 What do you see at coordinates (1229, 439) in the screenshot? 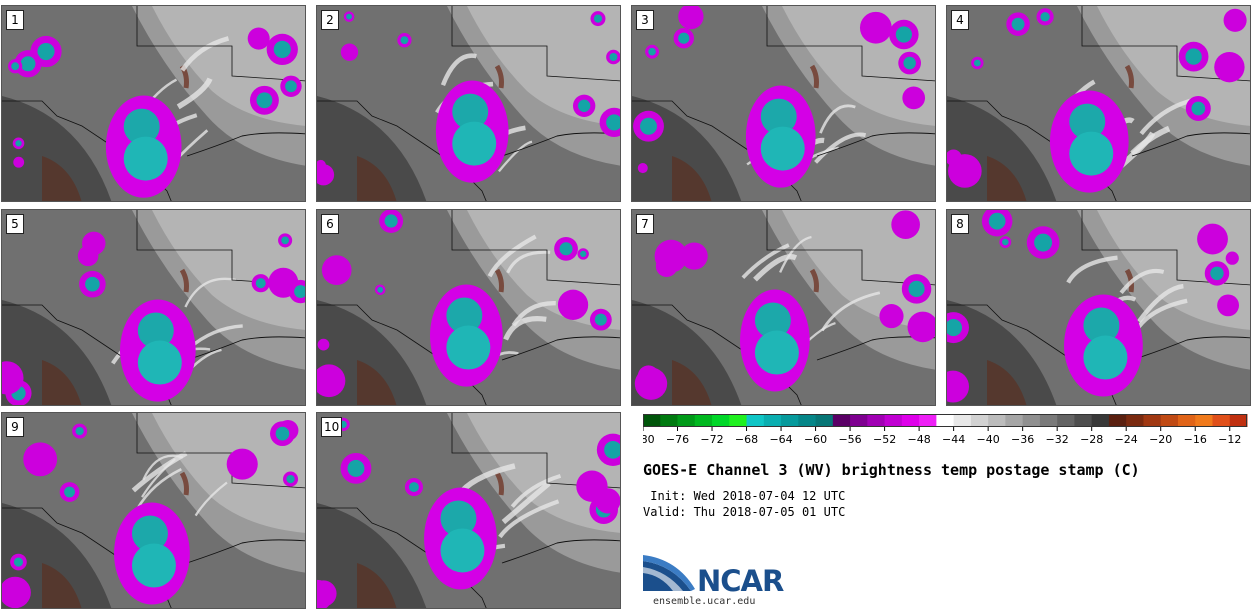
I see `colorbar-tick-label: −12` at bounding box center [1229, 439].